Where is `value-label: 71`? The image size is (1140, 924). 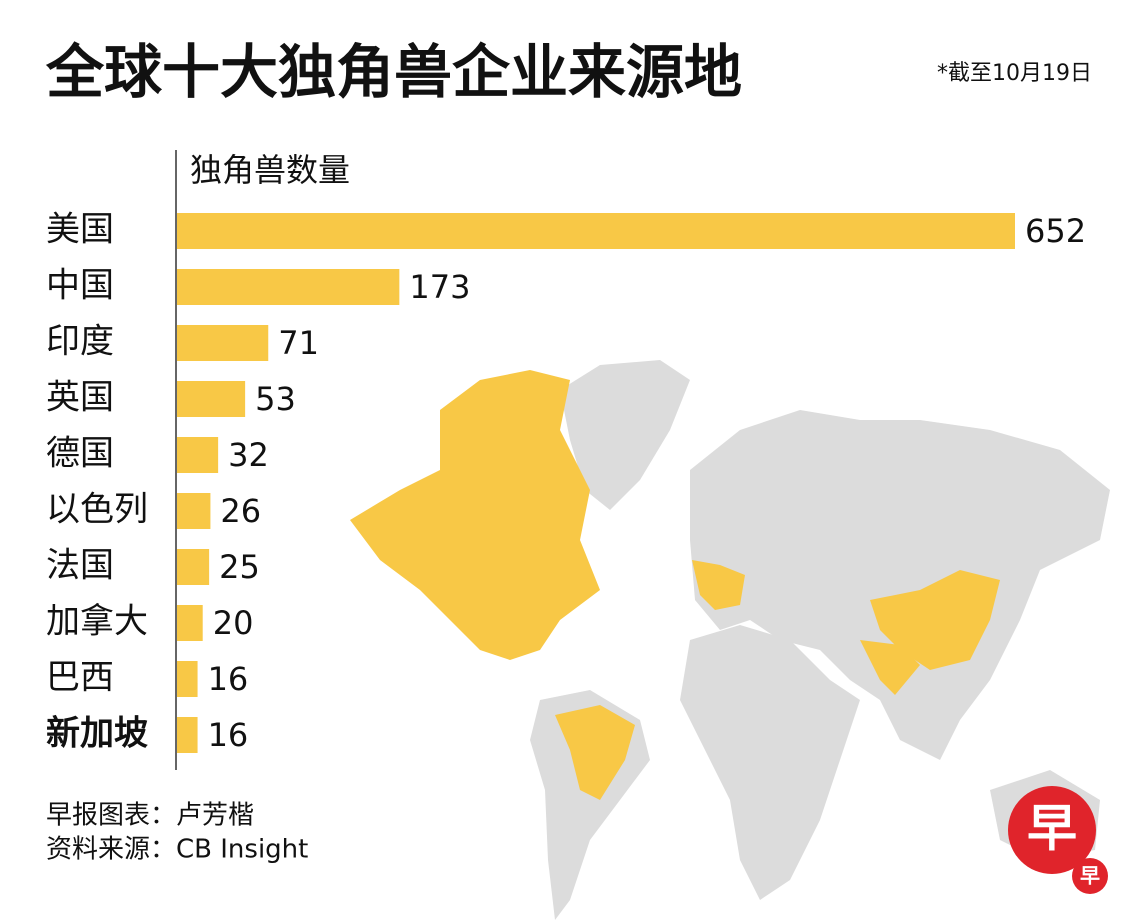
value-label: 71 is located at coordinates (298, 343).